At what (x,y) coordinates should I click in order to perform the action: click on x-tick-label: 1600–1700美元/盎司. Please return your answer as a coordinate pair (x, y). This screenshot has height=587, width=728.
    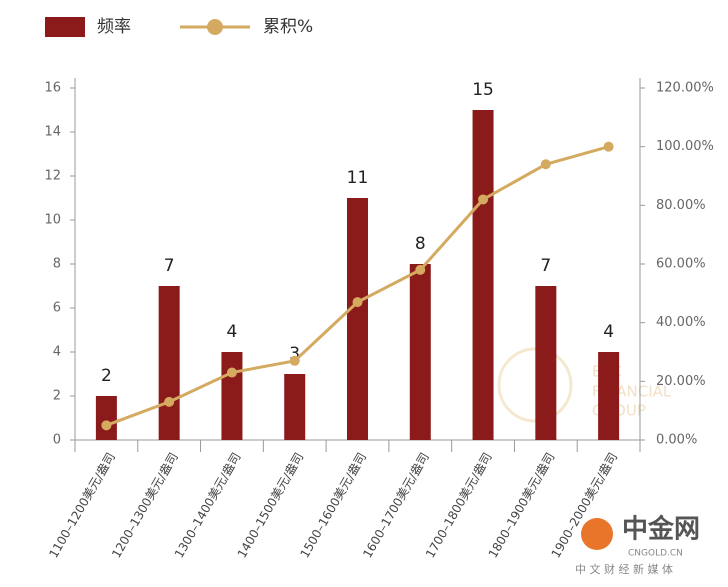
    Looking at the image, I should click on (396, 505).